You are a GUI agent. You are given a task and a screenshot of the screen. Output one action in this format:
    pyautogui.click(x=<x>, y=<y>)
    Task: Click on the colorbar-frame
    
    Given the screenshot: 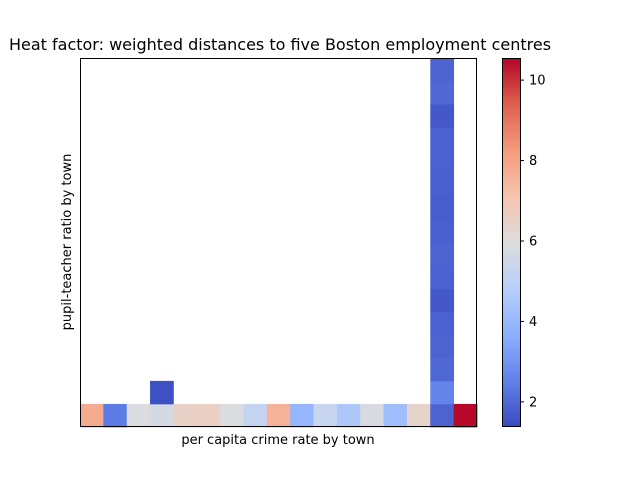 What is the action you would take?
    pyautogui.click(x=511, y=242)
    